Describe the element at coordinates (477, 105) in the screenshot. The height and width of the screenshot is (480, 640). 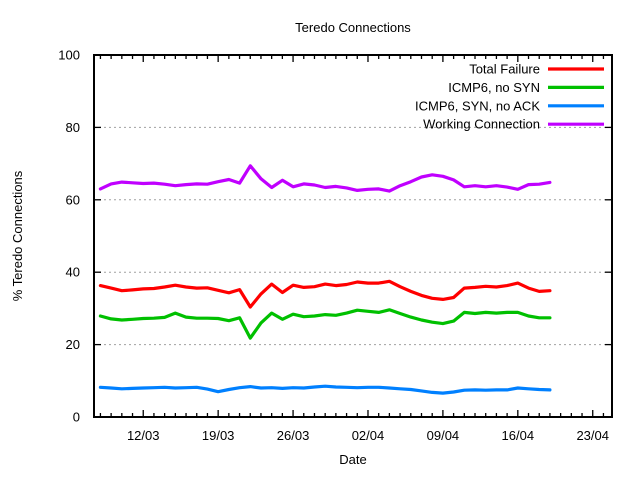
I see `legend-label: ICMP6, SYN, no ACK` at that location.